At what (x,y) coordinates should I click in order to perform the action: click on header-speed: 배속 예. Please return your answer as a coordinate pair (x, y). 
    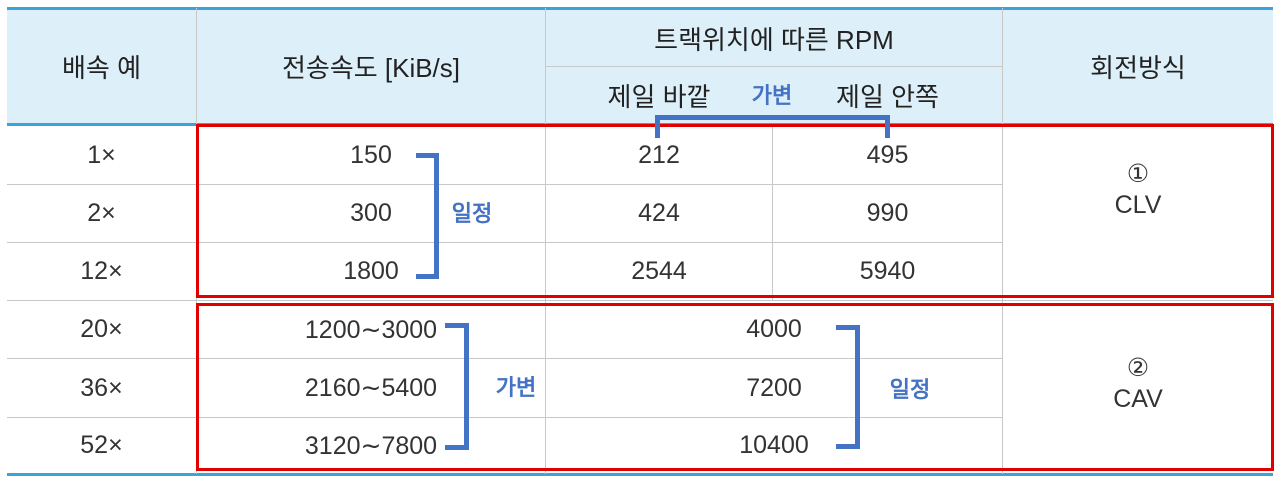
    Looking at the image, I should click on (101, 68).